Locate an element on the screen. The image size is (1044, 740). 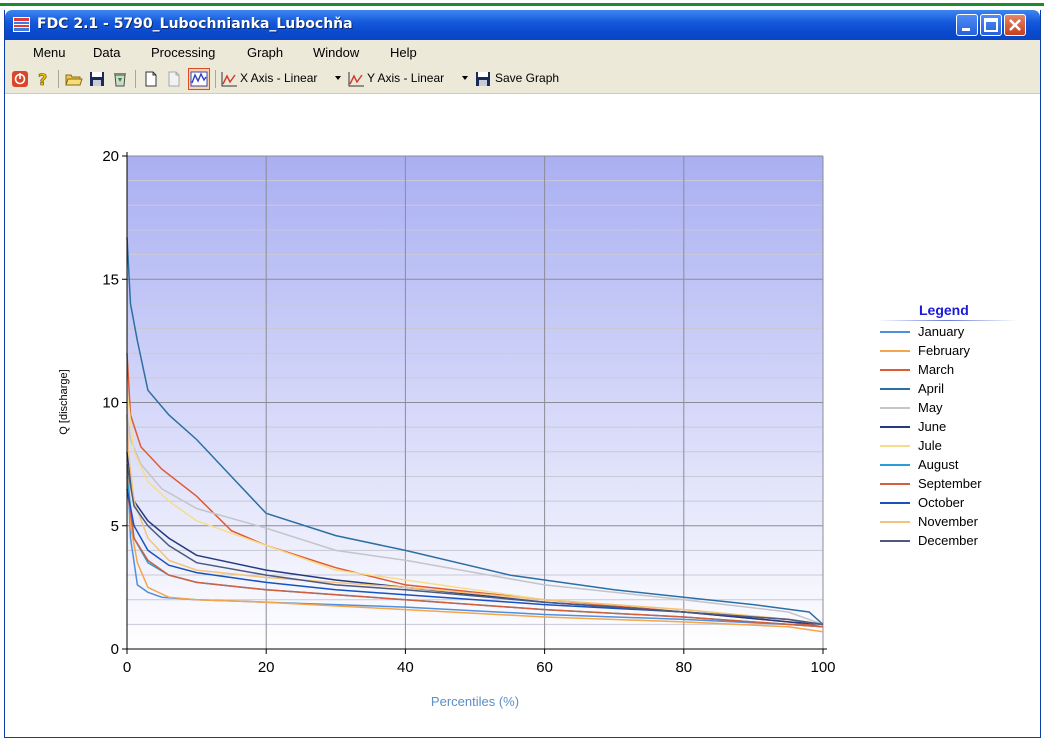
y-tick-label: 5 is located at coordinates (115, 526).